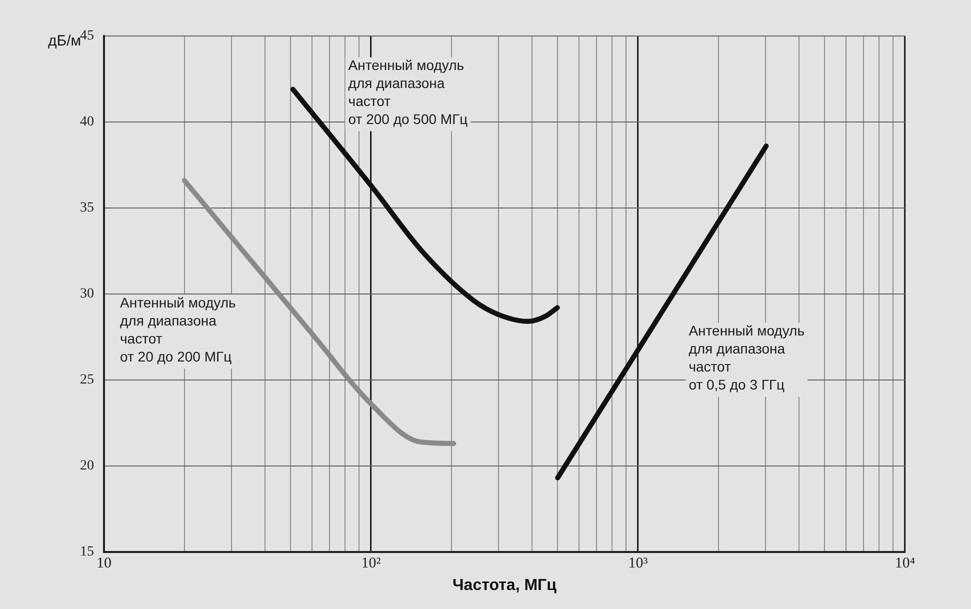  I want to click on y-tick-label: 40, so click(87, 122).